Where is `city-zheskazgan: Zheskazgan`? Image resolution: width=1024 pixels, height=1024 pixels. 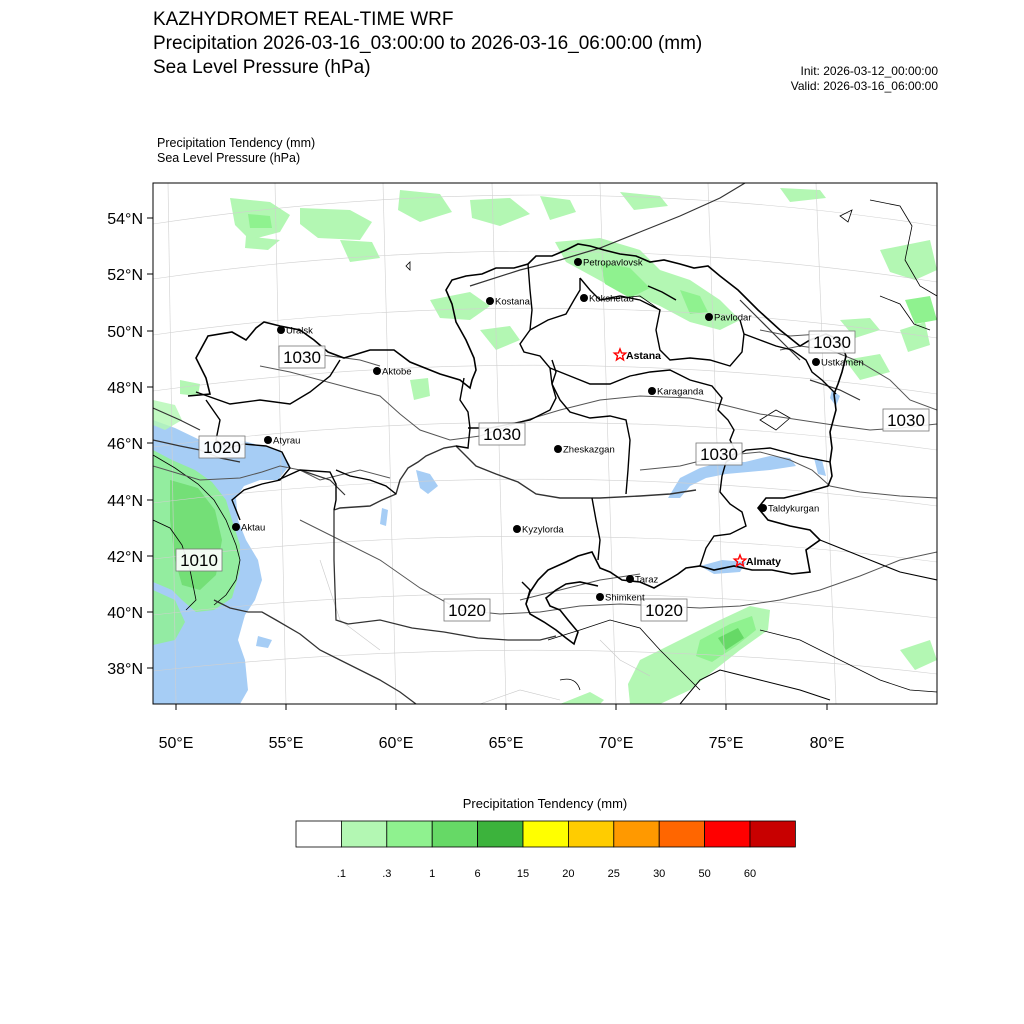 city-zheskazgan: Zheskazgan is located at coordinates (584, 450).